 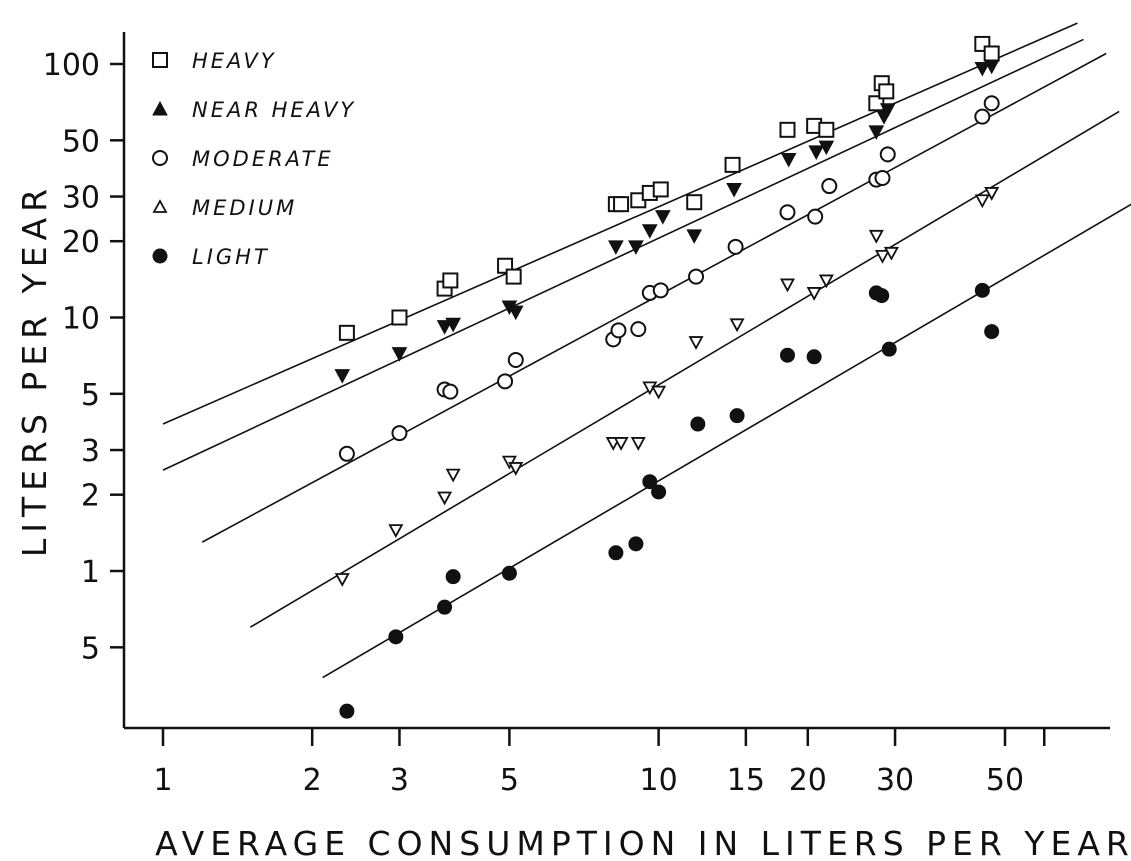 What do you see at coordinates (643, 842) in the screenshot?
I see `x-axis-title: AVERAGE CONSUMPTION IN LITERS PER YEAR` at bounding box center [643, 842].